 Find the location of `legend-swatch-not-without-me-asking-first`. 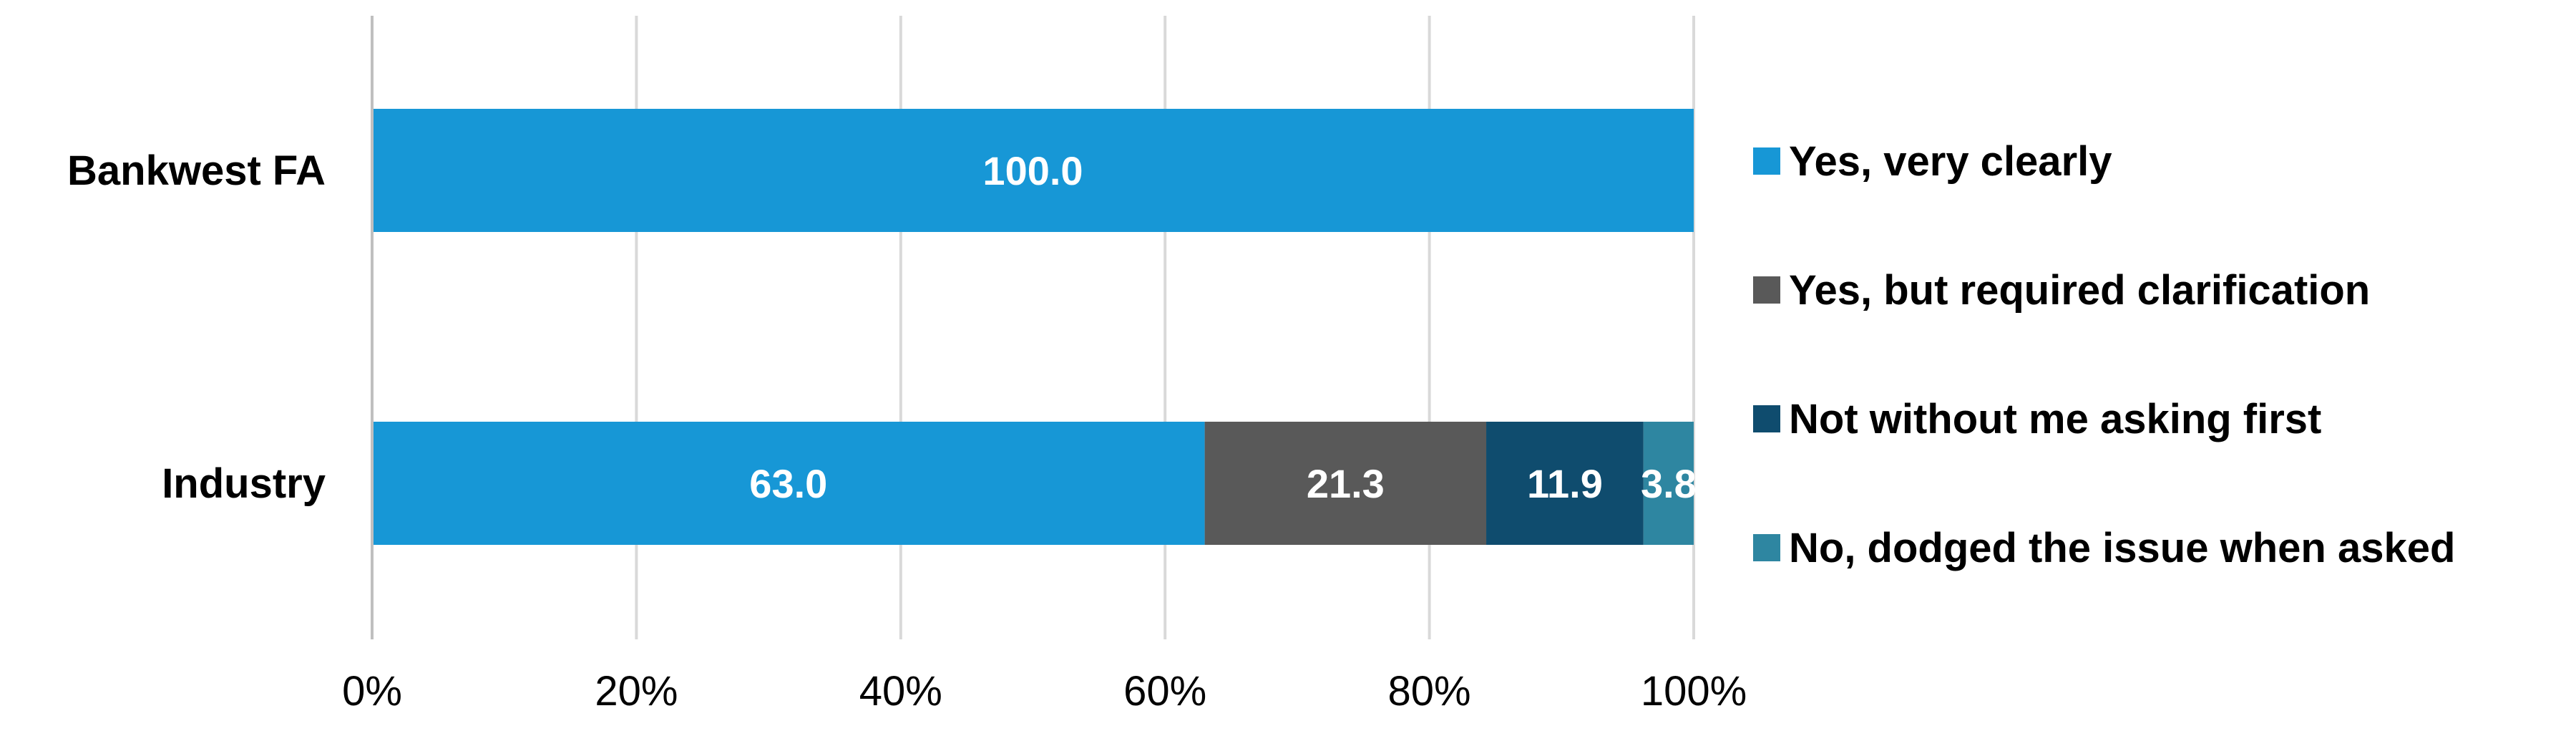

legend-swatch-not-without-me-asking-first is located at coordinates (1766, 419).